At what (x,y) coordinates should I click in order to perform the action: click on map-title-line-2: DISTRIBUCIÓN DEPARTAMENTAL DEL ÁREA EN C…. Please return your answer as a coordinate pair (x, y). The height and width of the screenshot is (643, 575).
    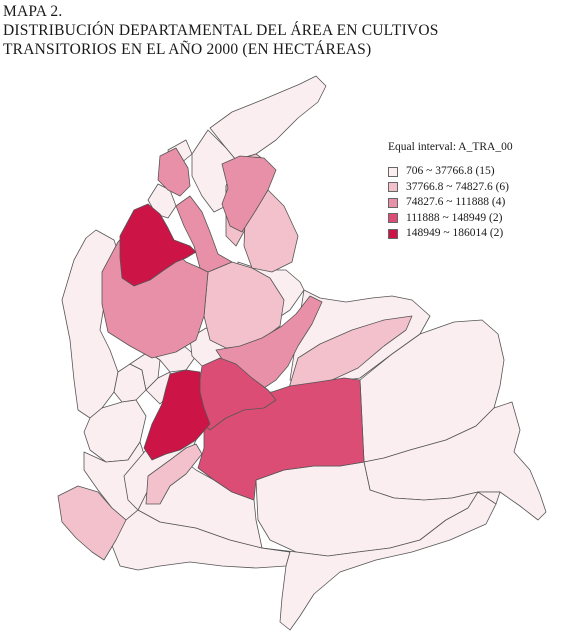
    Looking at the image, I should click on (221, 30).